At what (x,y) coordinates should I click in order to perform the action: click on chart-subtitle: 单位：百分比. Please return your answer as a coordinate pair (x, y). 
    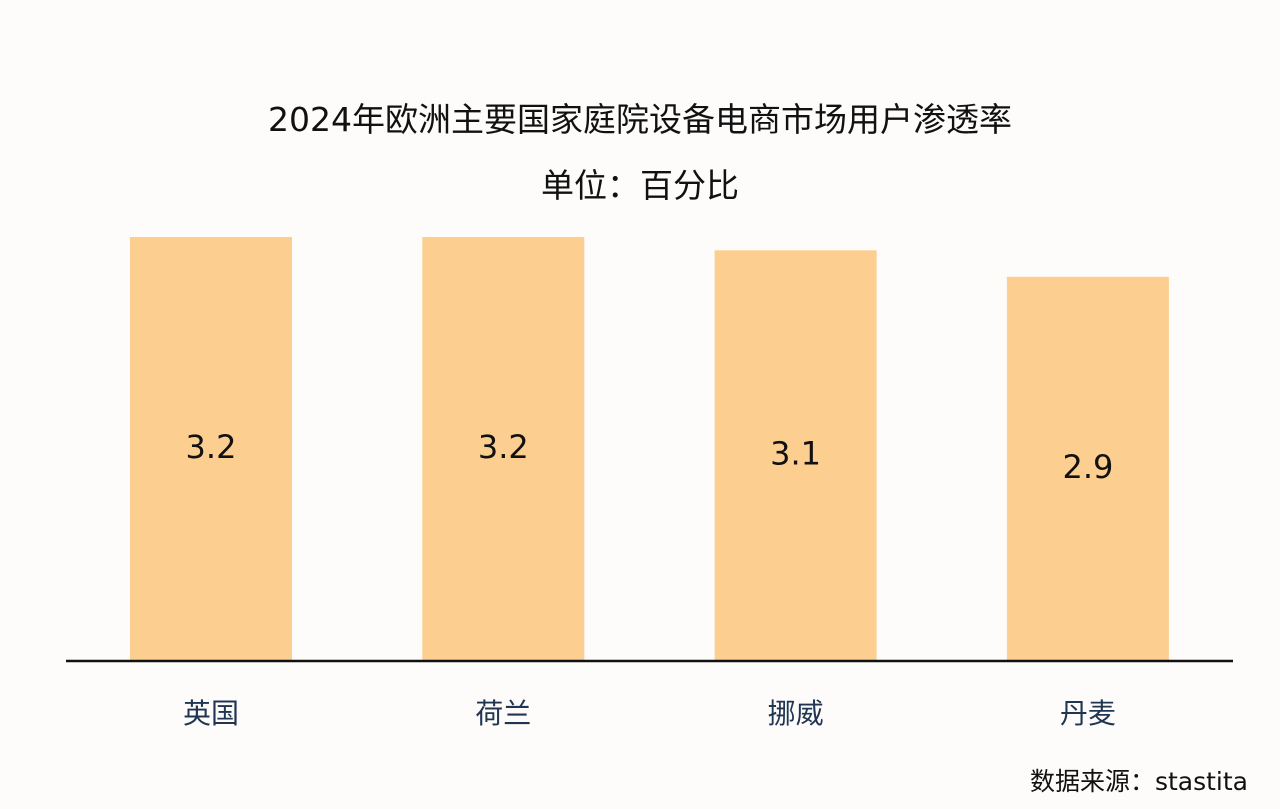
    Looking at the image, I should click on (640, 185).